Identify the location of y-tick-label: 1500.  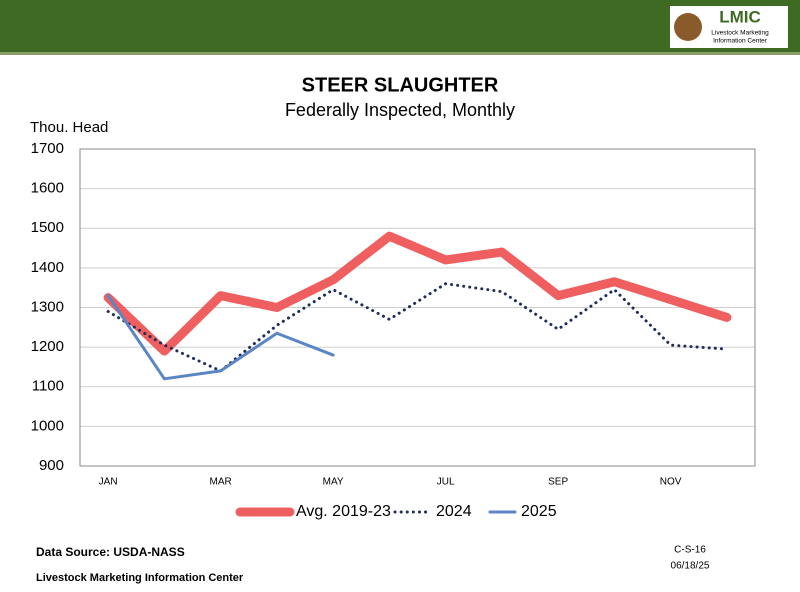
(47, 227).